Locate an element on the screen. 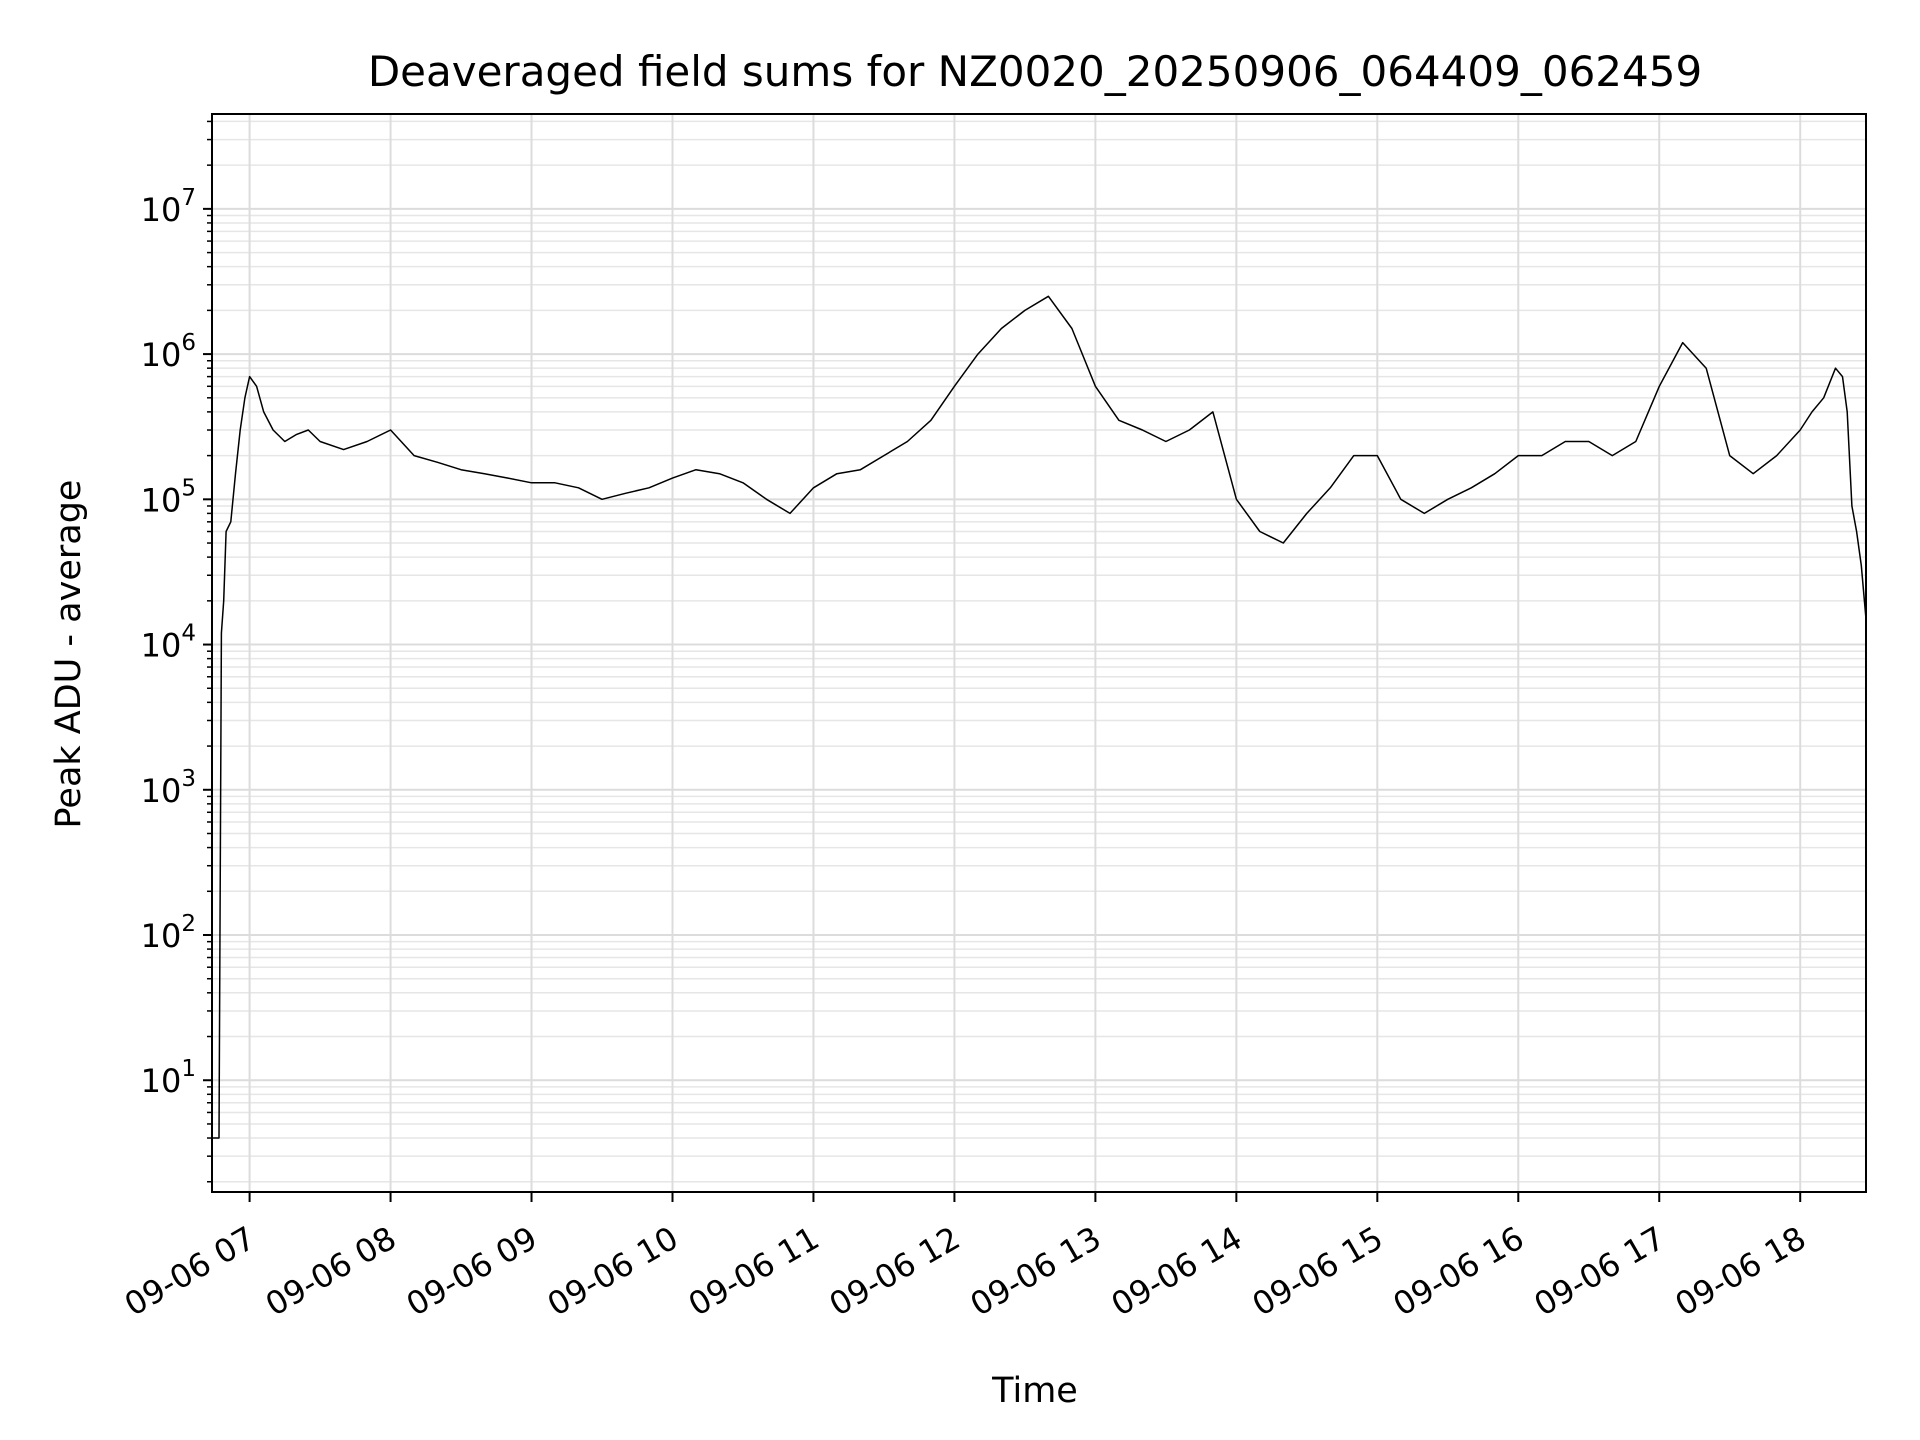 Image resolution: width=1920 pixels, height=1440 pixels. y-tick-label: 10⁷ is located at coordinates (168, 207).